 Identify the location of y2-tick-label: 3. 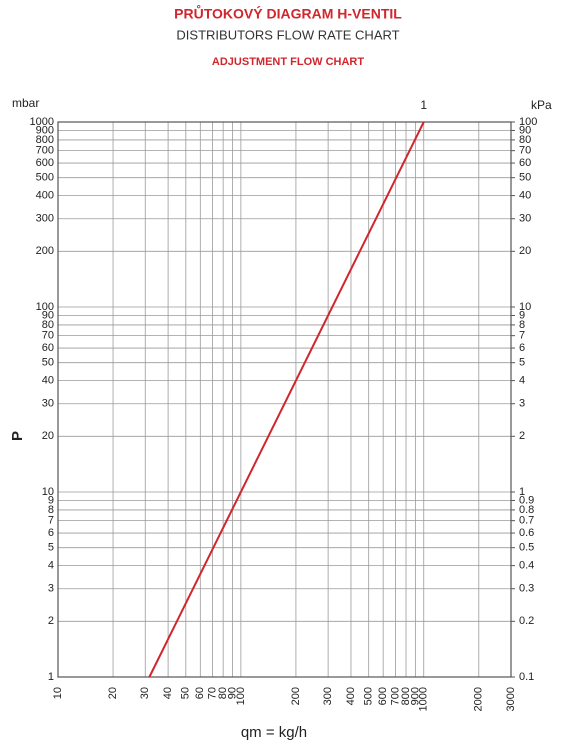
(522, 404).